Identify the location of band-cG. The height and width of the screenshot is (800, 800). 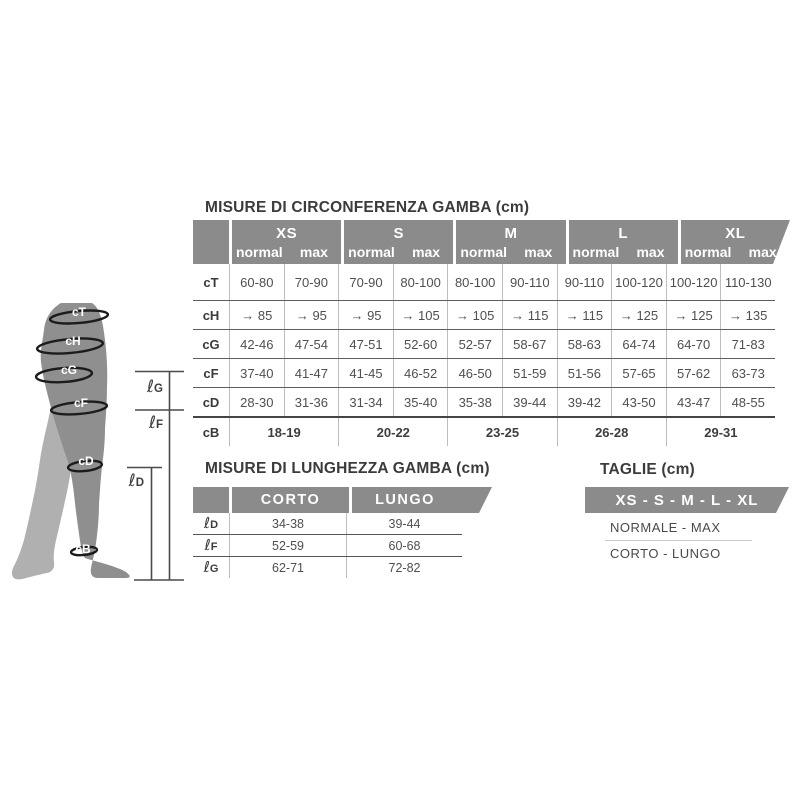
(64, 375).